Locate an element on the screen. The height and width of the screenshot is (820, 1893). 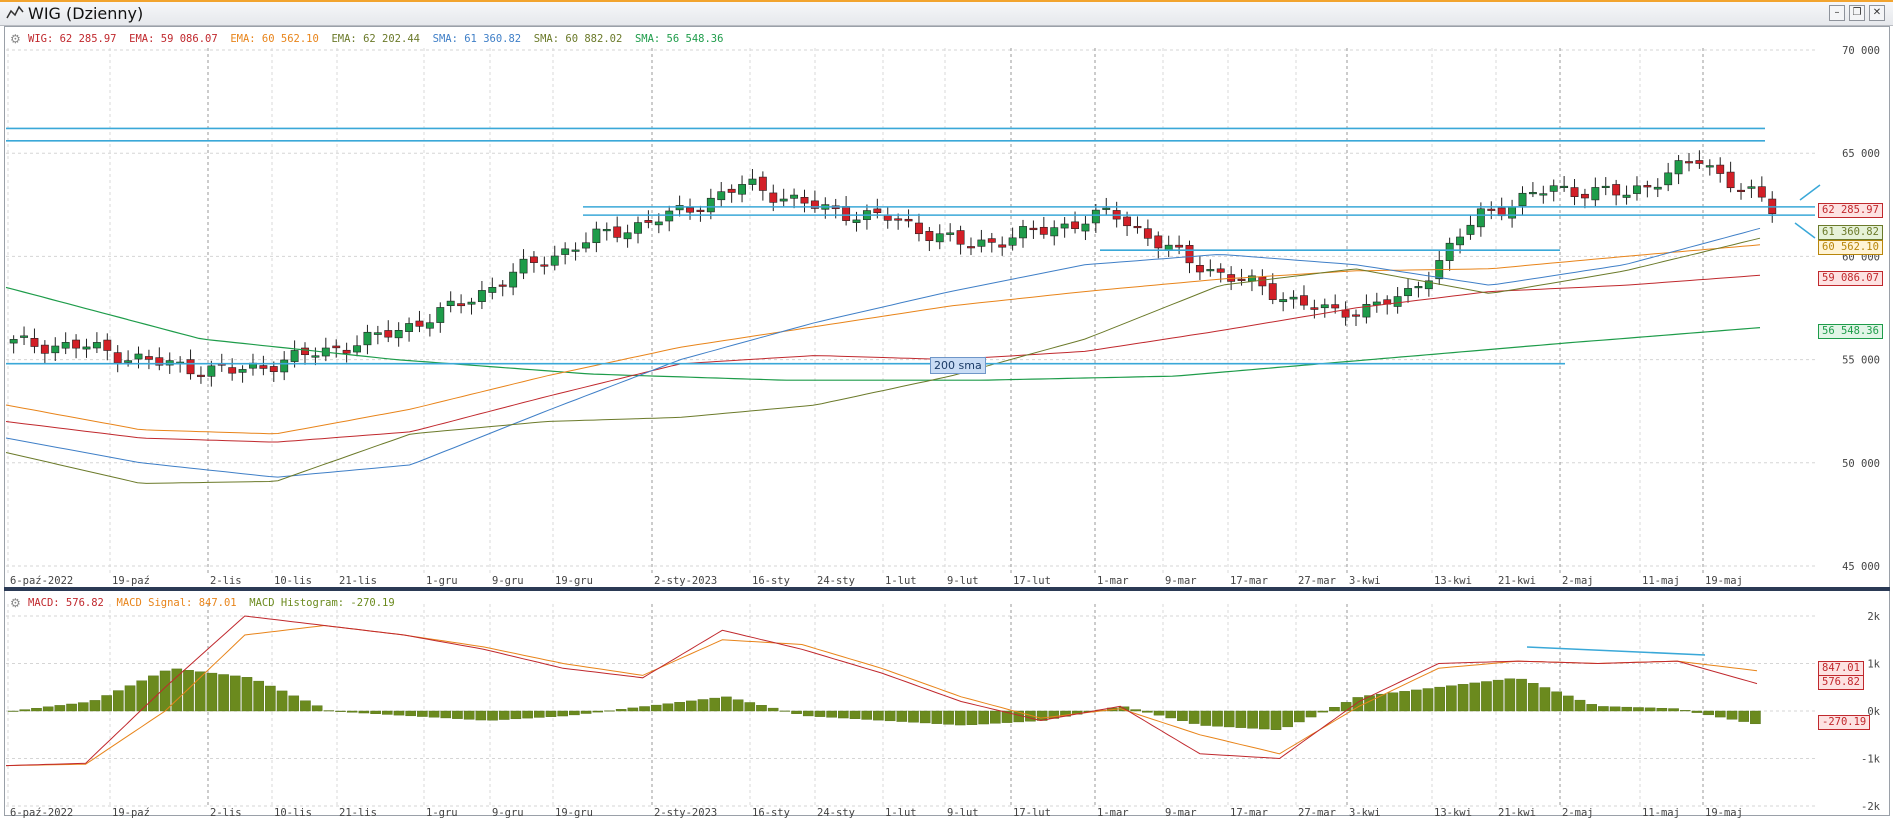
close-button: ✕ is located at coordinates (1877, 13).